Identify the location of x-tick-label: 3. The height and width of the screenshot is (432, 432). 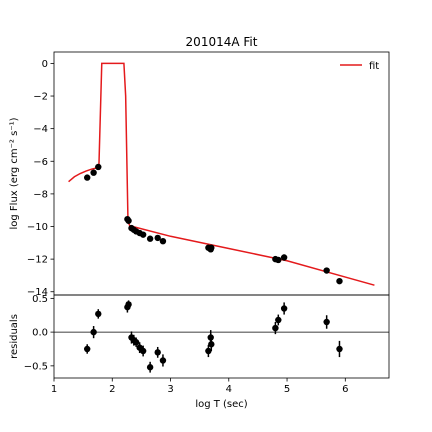
(170, 389).